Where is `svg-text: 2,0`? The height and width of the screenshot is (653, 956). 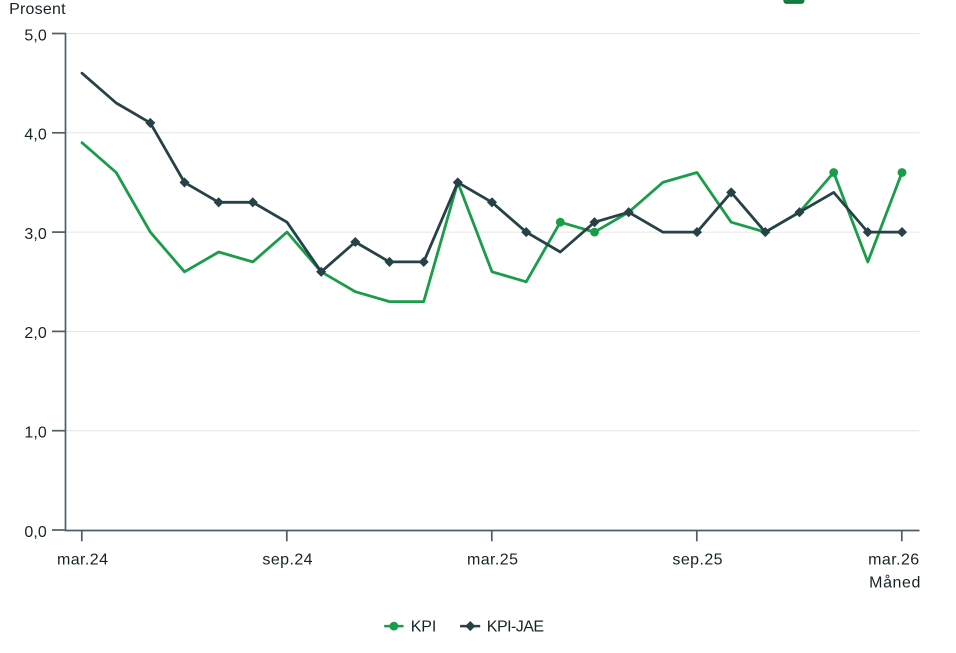 svg-text: 2,0 is located at coordinates (35, 333).